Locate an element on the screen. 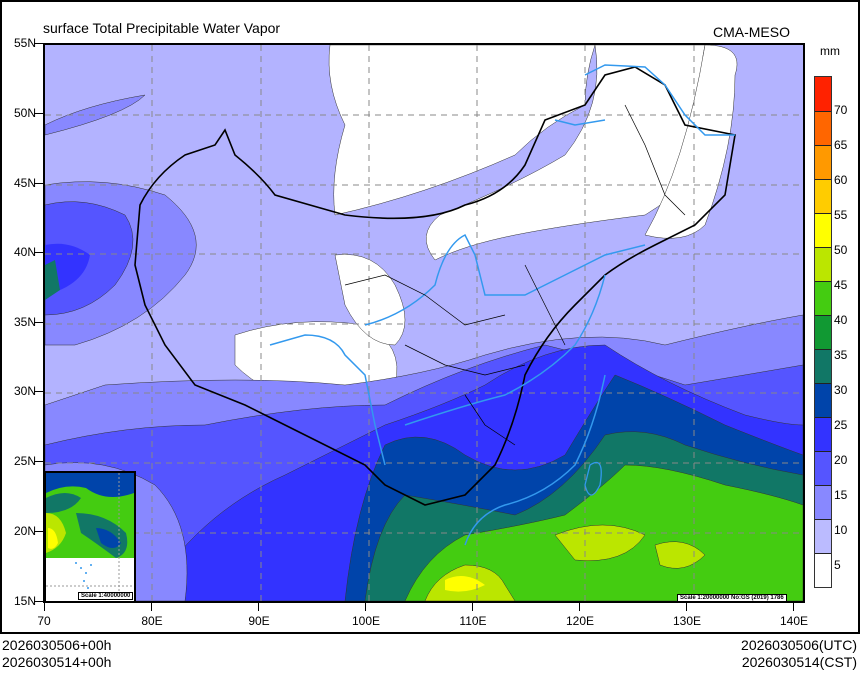 This screenshot has height=677, width=860. colorbar-label: 65 is located at coordinates (841, 145).